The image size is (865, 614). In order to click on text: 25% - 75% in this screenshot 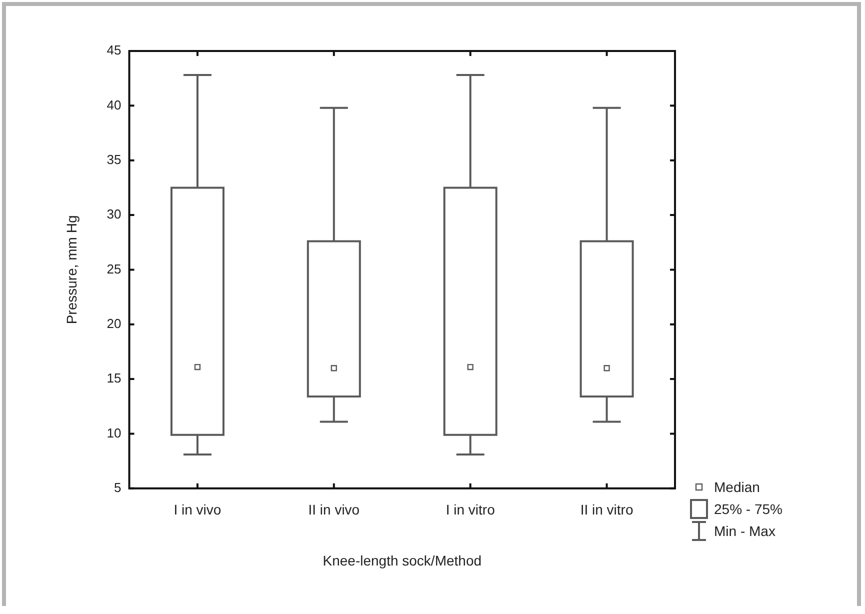, I will do `click(748, 509)`.